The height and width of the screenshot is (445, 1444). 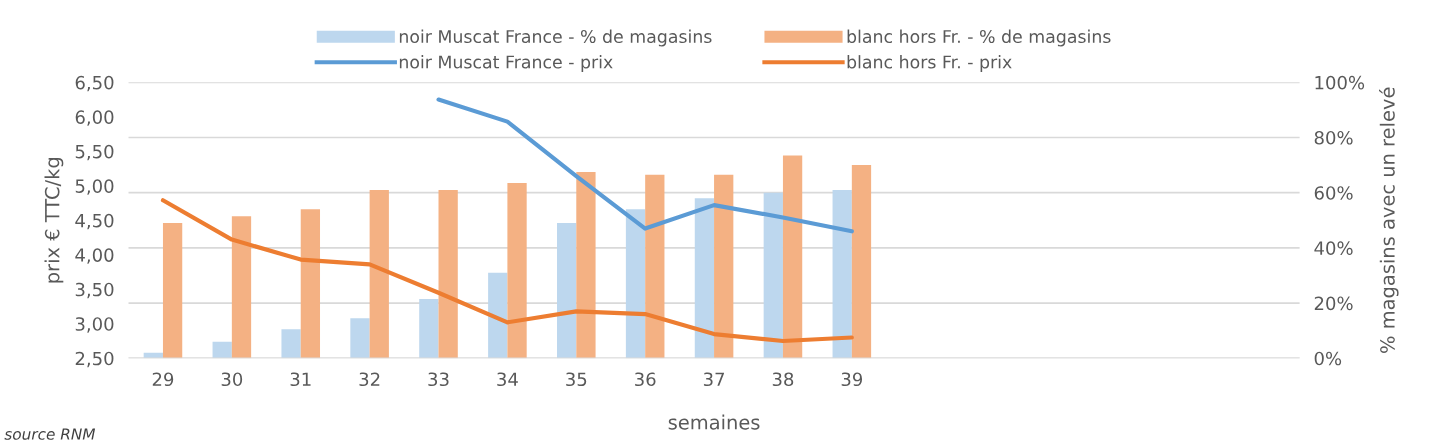 What do you see at coordinates (163, 379) in the screenshot?
I see `x-tick-label: 29` at bounding box center [163, 379].